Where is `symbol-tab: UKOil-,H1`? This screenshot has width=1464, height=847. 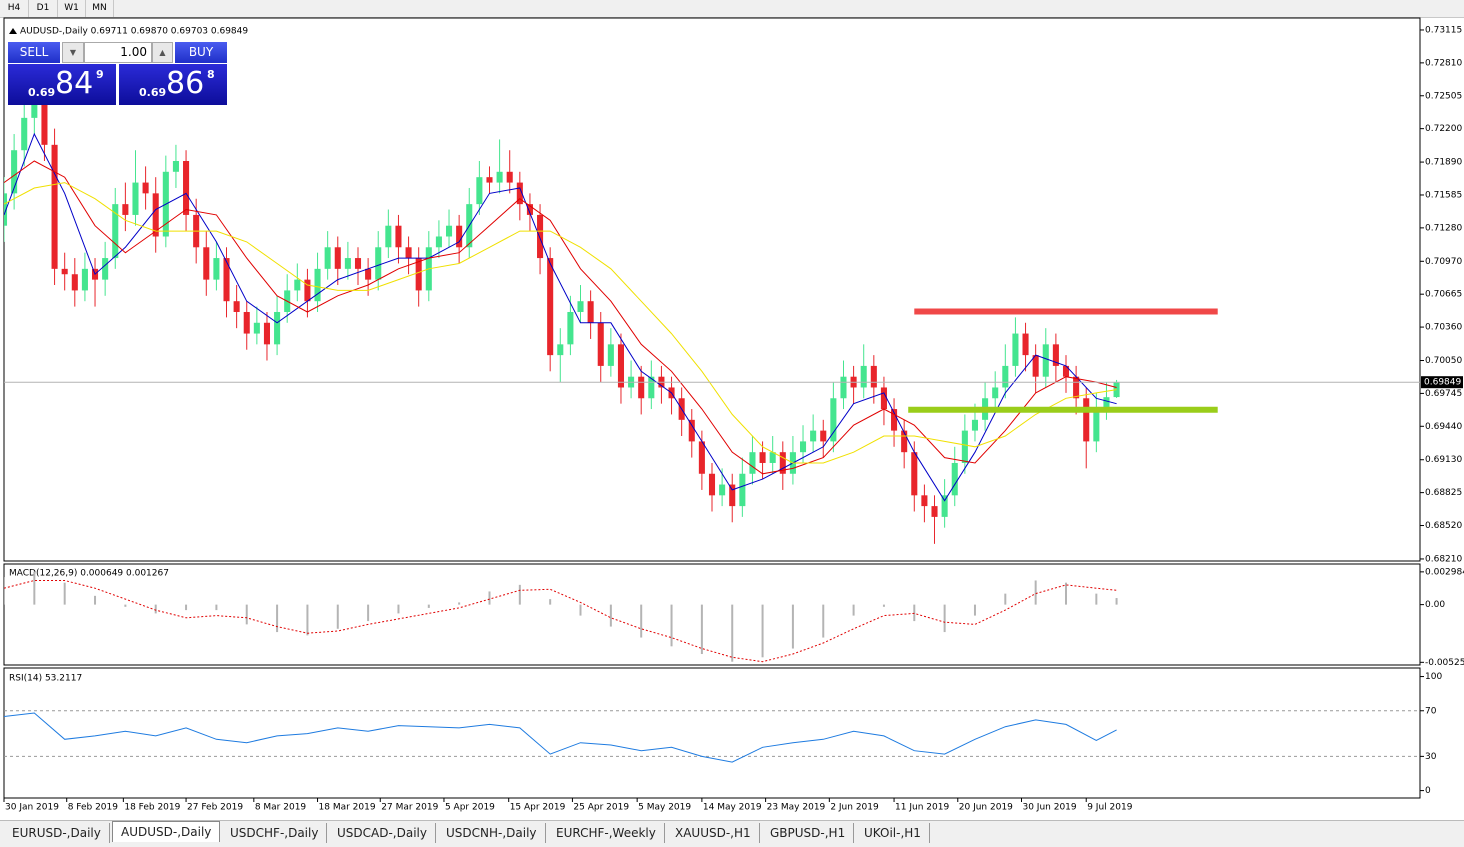
symbol-tab: UKOil-,H1 is located at coordinates (893, 833).